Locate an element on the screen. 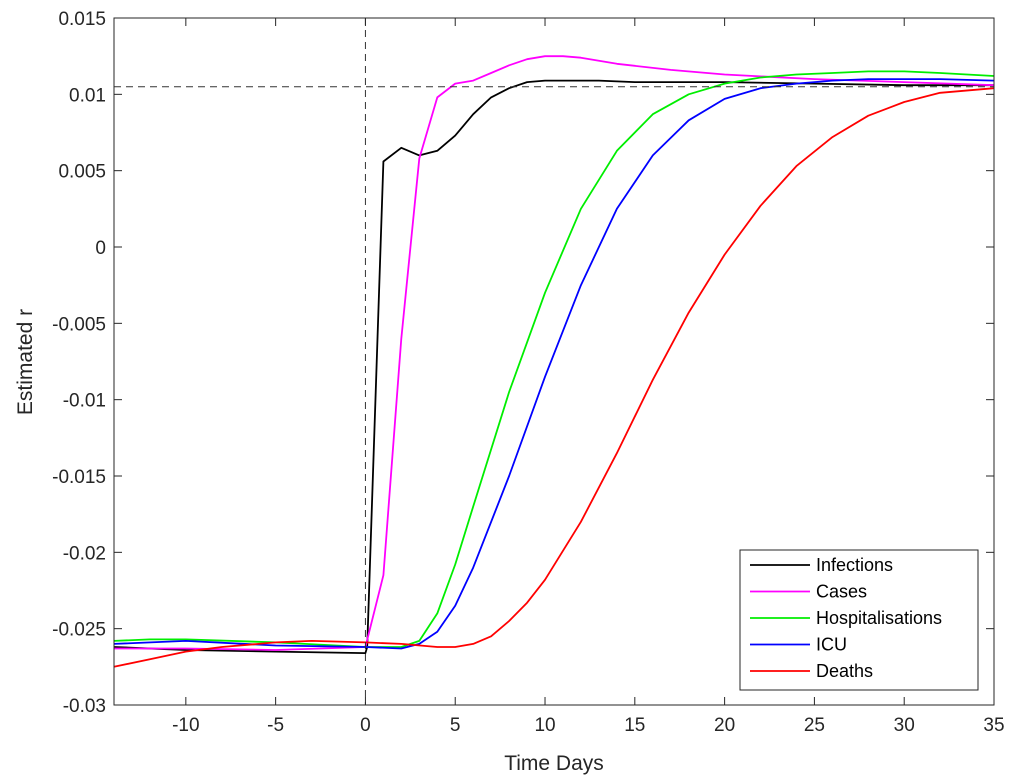 The width and height of the screenshot is (1011, 777). legend-label: Infections is located at coordinates (854, 565).